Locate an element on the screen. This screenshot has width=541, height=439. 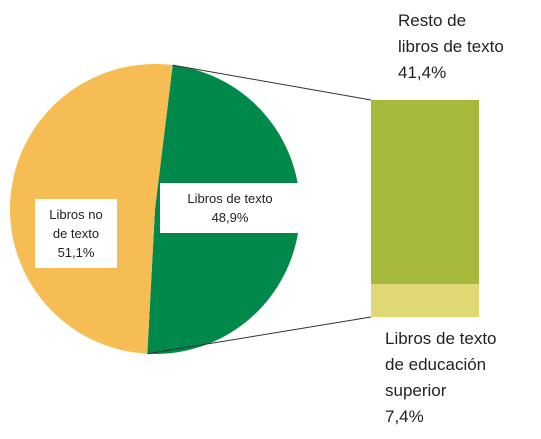
label-text: 51,1% is located at coordinates (76, 252).